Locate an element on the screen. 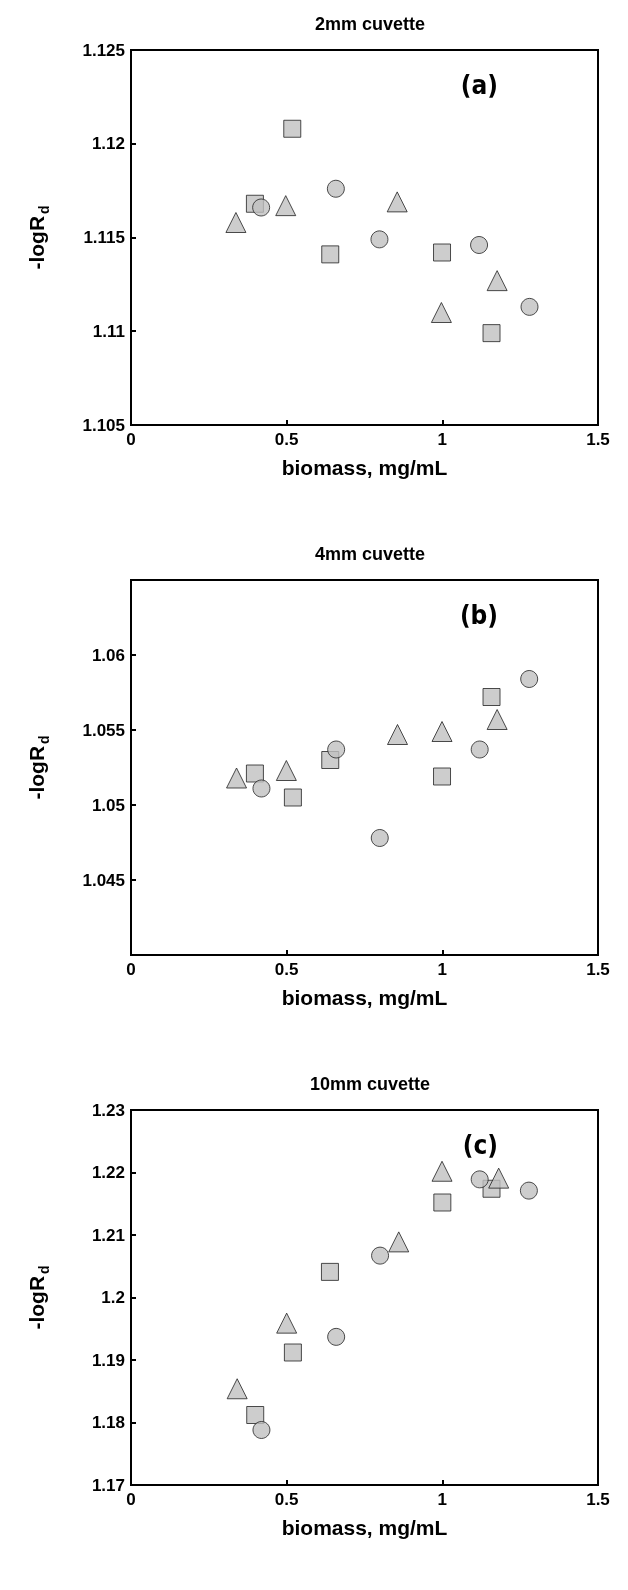 This screenshot has width=628, height=1590. y-tick-label: 1.18 is located at coordinates (108, 1422).